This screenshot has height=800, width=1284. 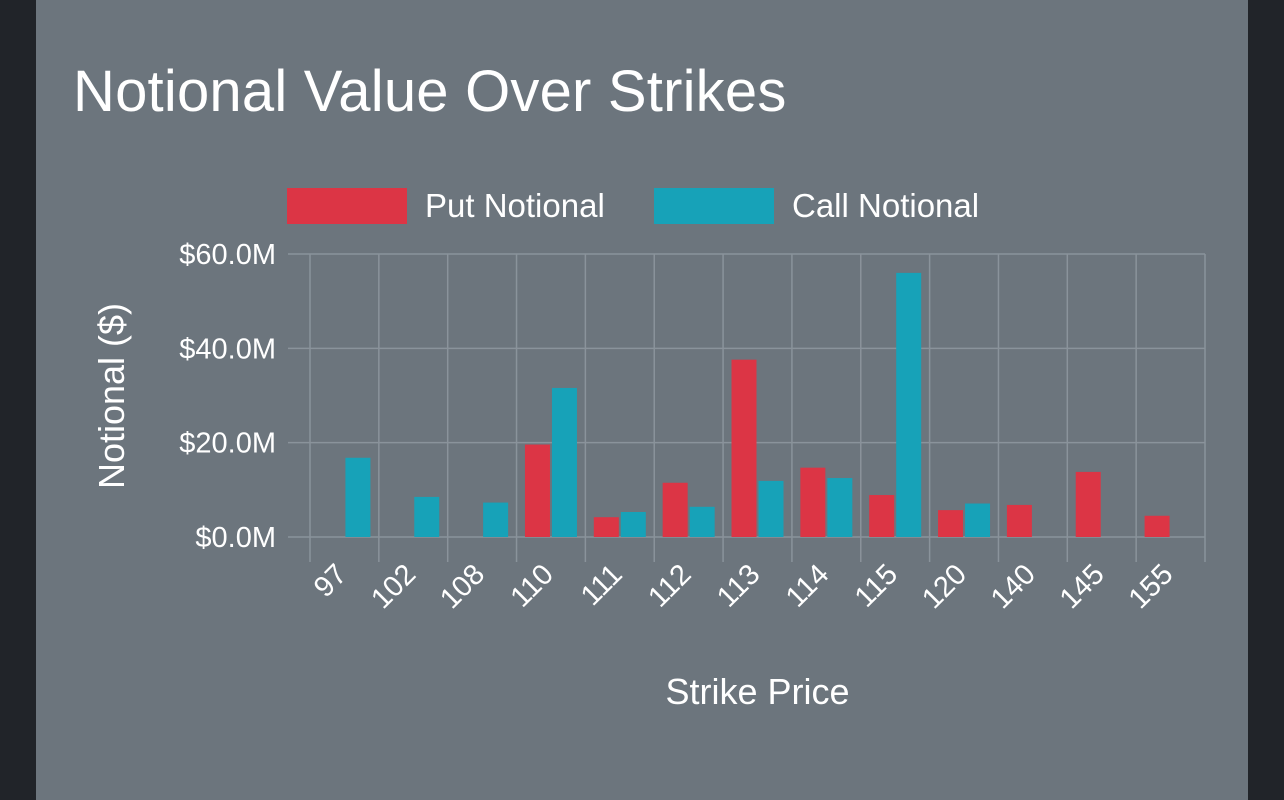 What do you see at coordinates (462, 586) in the screenshot?
I see `x-tick-label: 108` at bounding box center [462, 586].